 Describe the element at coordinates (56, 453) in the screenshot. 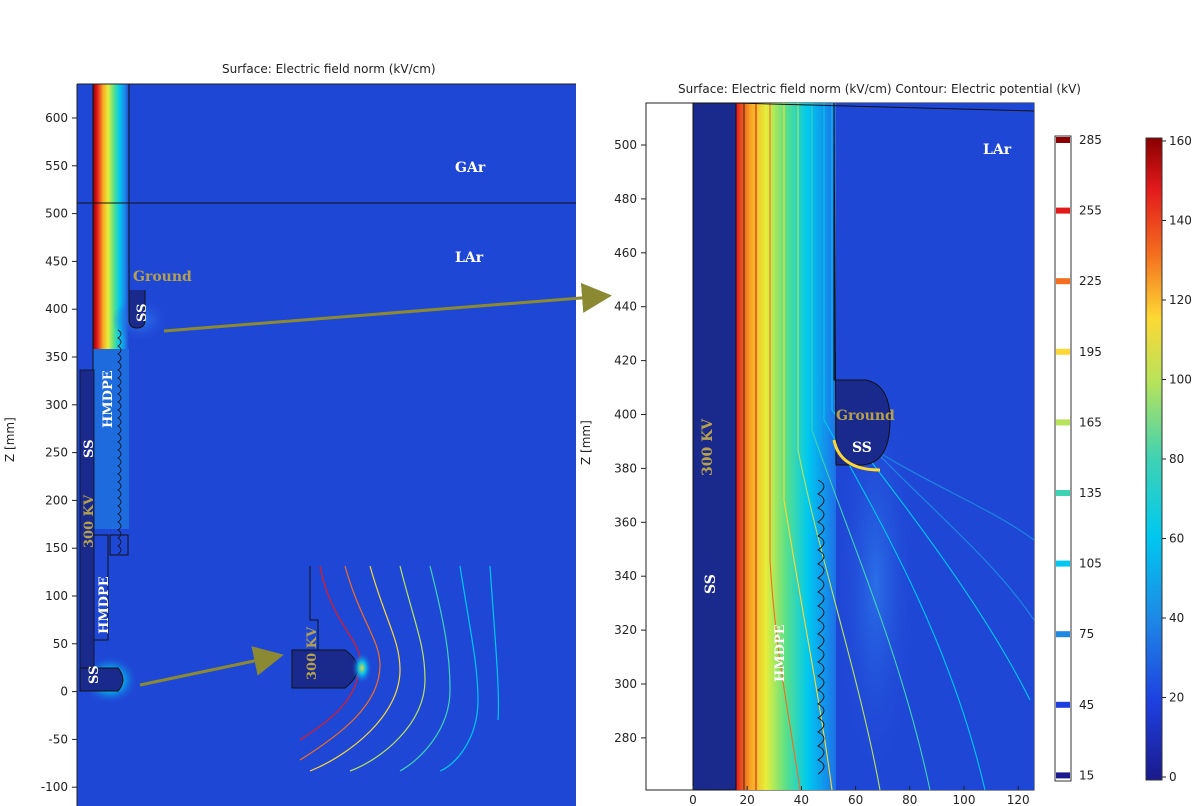

I see `left-y-tick-label: 250` at that location.